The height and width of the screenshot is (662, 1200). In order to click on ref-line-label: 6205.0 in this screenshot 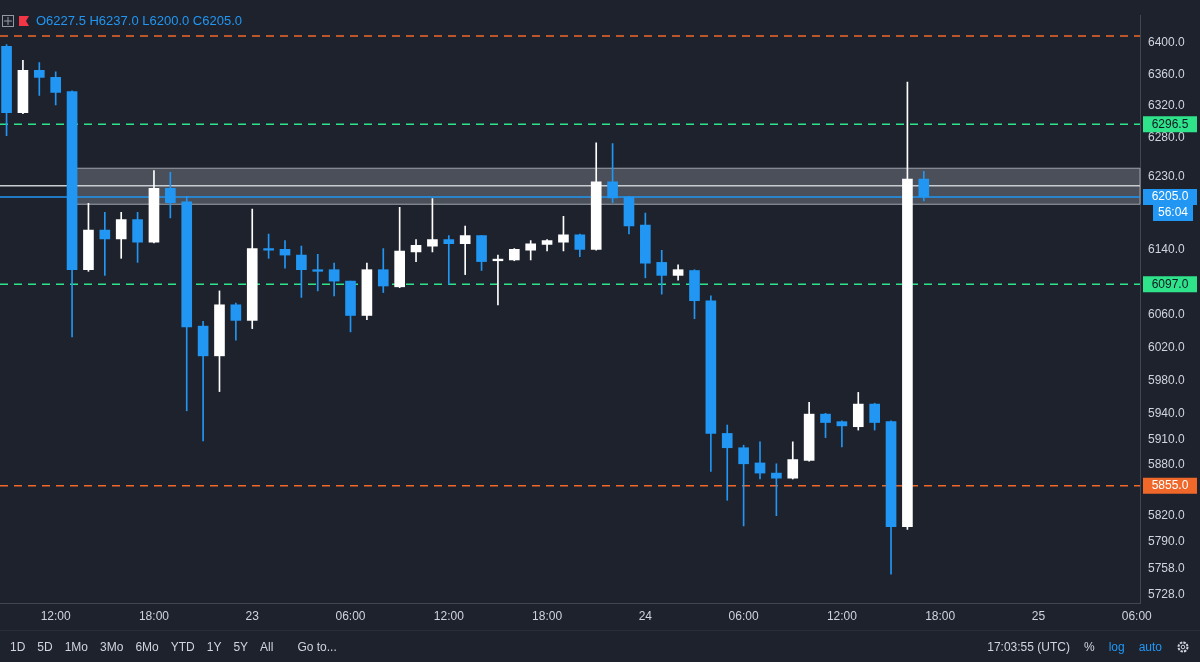, I will do `click(1170, 196)`.